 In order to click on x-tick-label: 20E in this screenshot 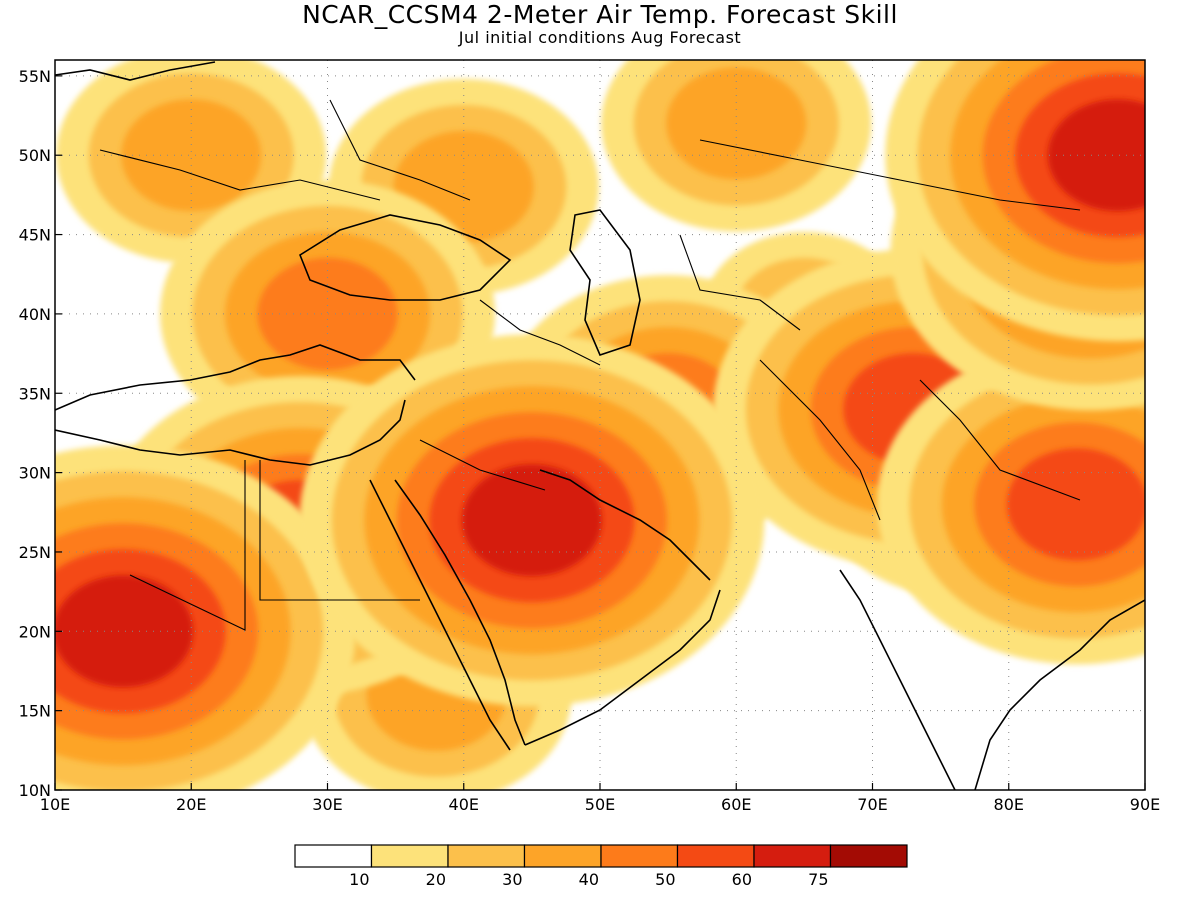, I will do `click(191, 804)`.